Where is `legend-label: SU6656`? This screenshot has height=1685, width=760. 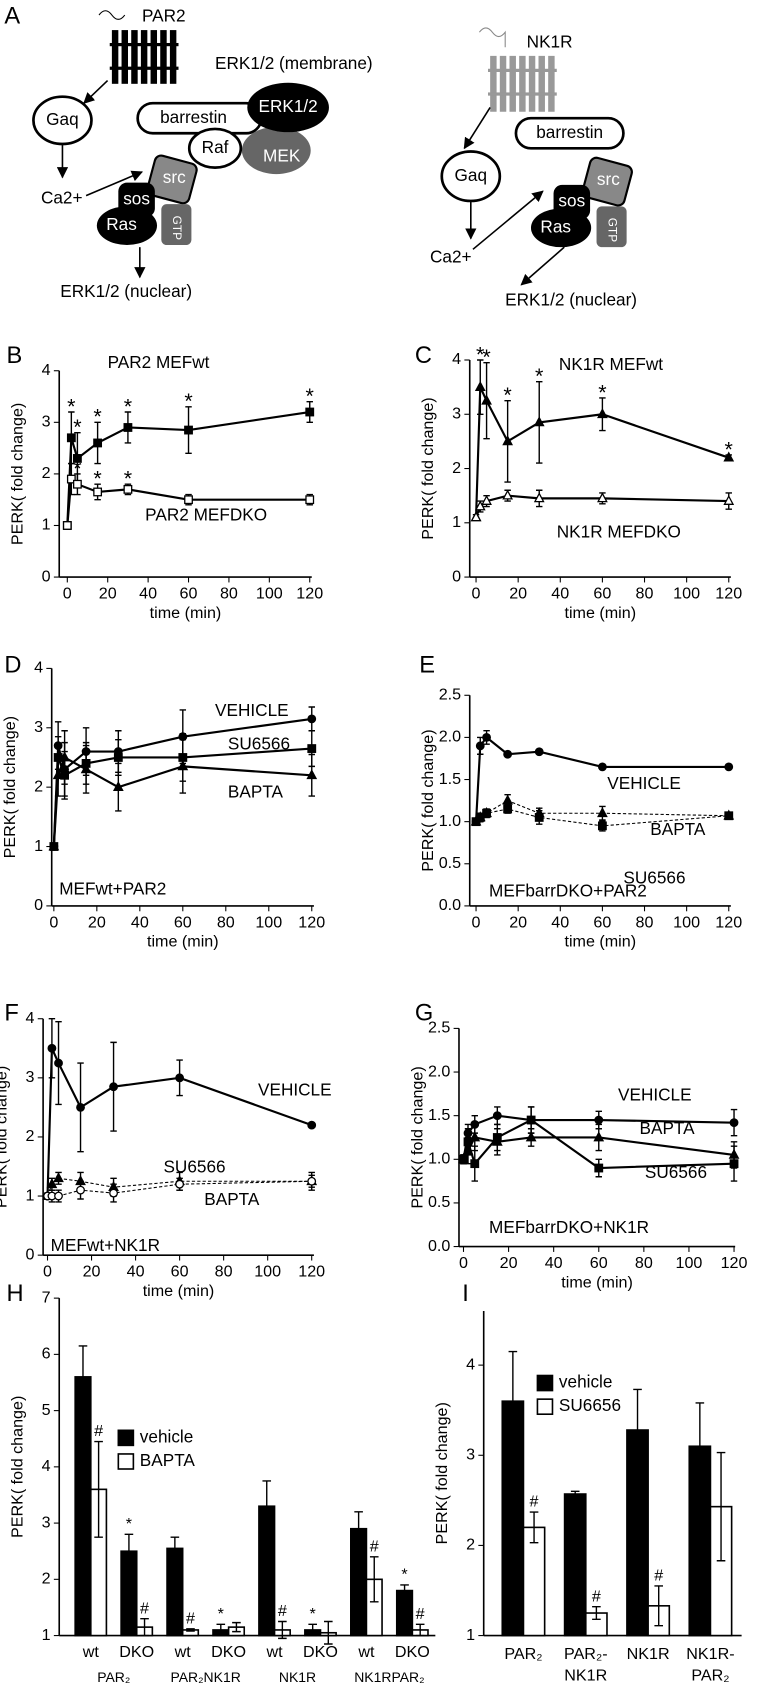
legend-label: SU6656 is located at coordinates (590, 1405).